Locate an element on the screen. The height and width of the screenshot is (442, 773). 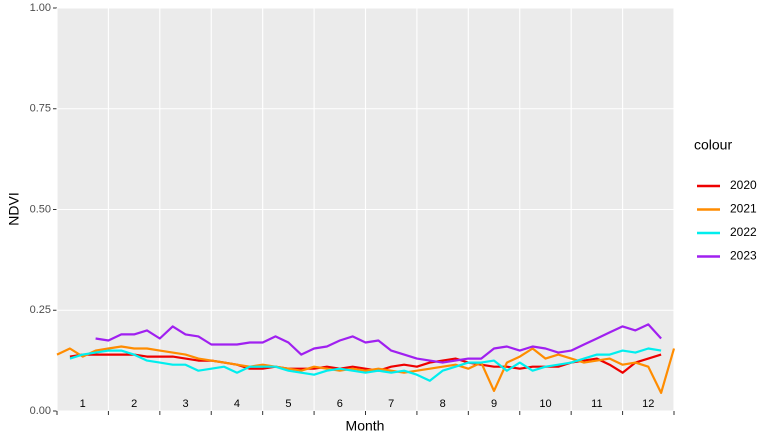
y-tick-label: 0.50 is located at coordinates (40, 209).